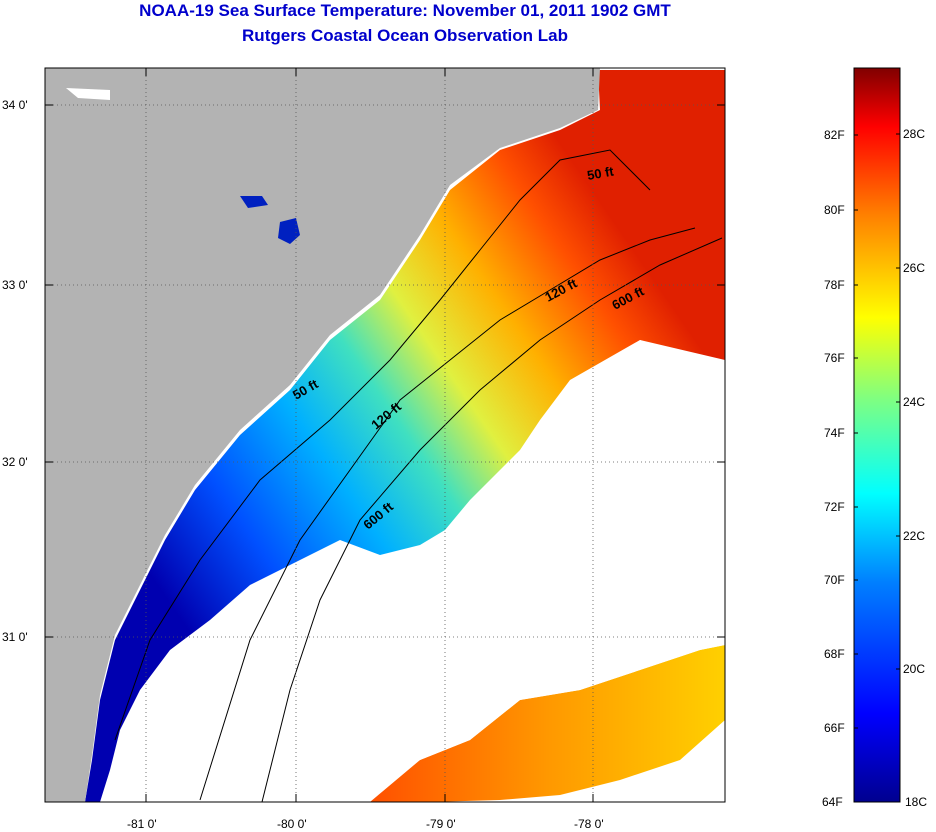  Describe the element at coordinates (834, 135) in the screenshot. I see `cb-f-82: 82F` at that location.